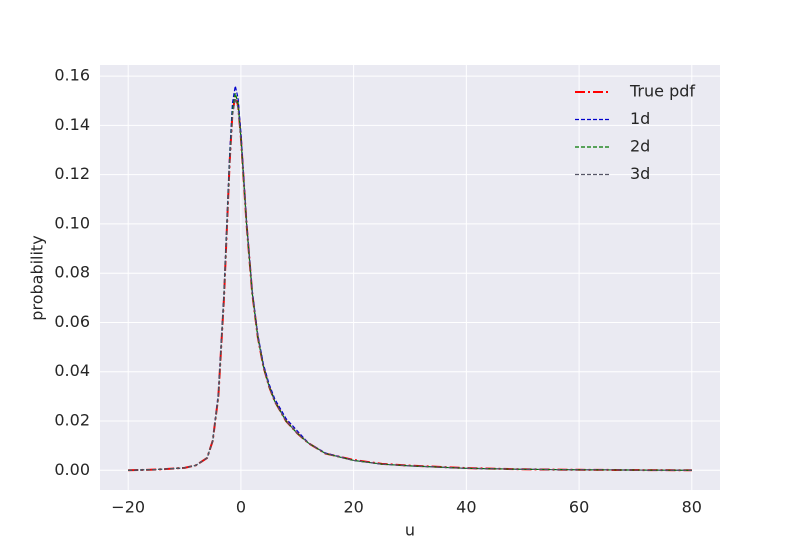 The height and width of the screenshot is (550, 800). I want to click on y-tick-label: 0.00, so click(72, 469).